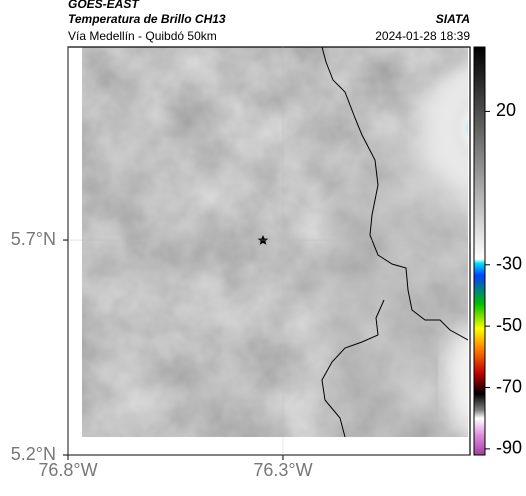 Image resolution: width=526 pixels, height=496 pixels. What do you see at coordinates (282, 470) in the screenshot?
I see `x-tick-label: 76.3°W` at bounding box center [282, 470].